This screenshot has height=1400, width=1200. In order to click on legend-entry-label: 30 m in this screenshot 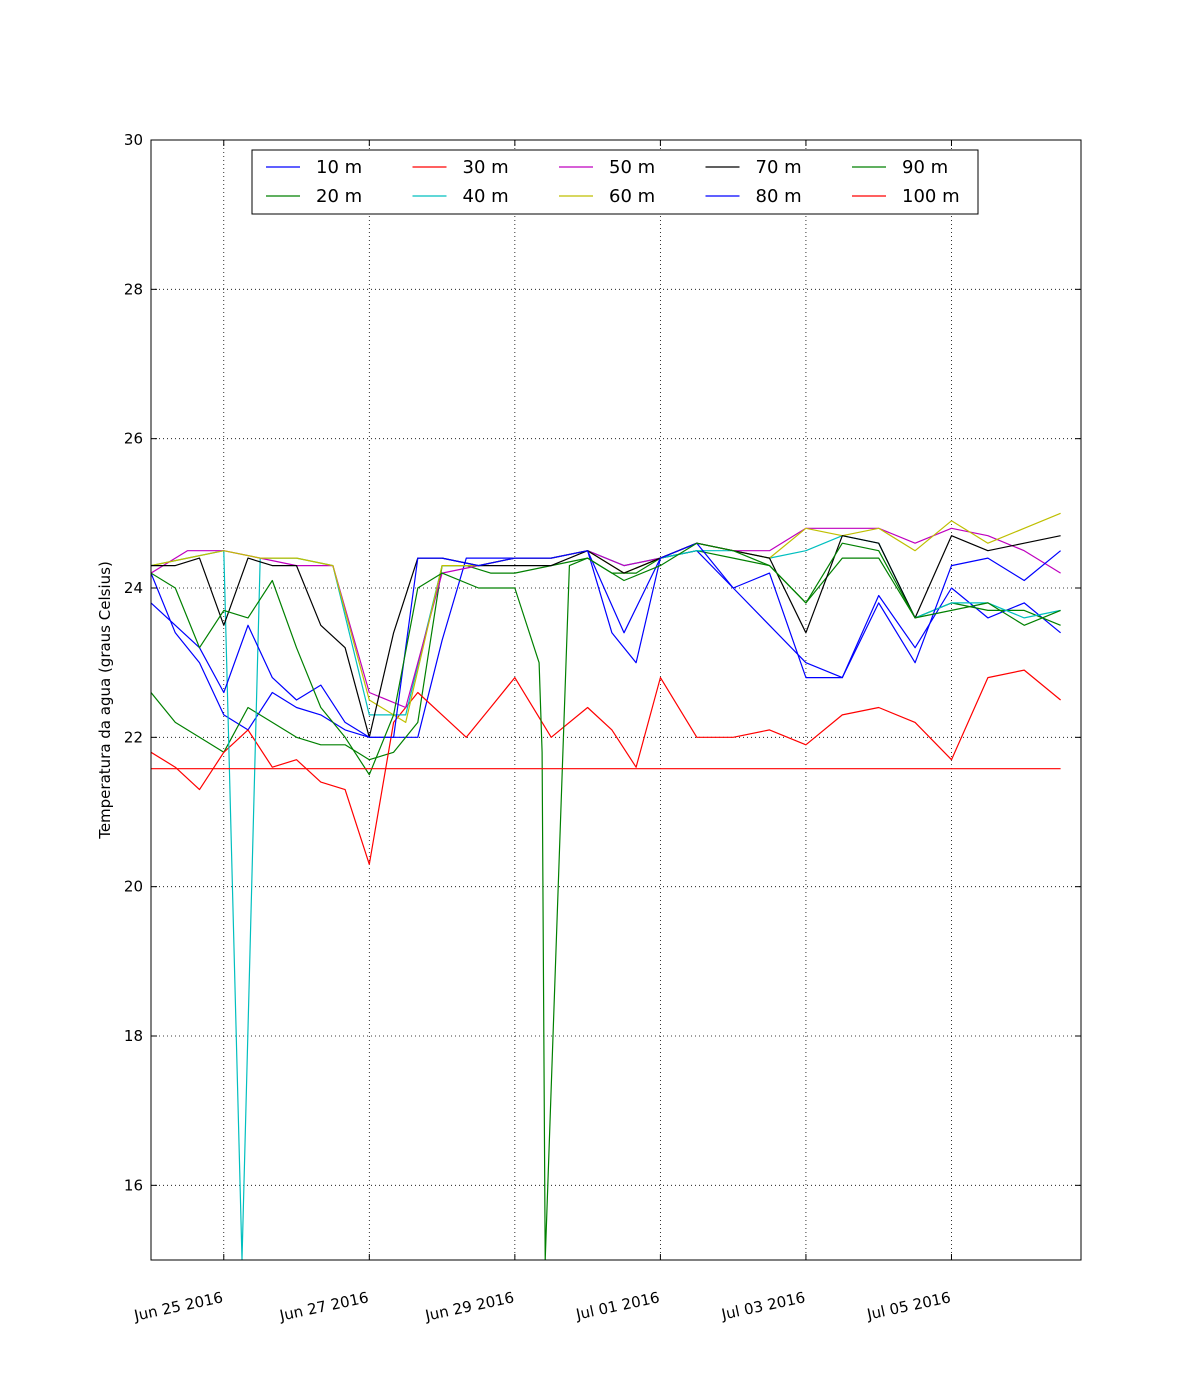, I will do `click(486, 167)`.